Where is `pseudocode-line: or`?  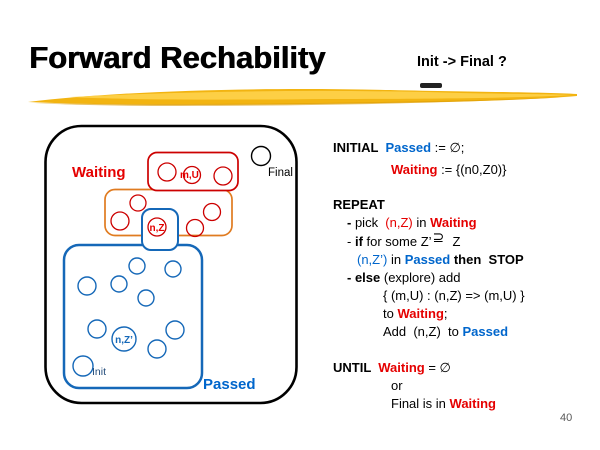
pseudocode-line: or is located at coordinates (397, 385).